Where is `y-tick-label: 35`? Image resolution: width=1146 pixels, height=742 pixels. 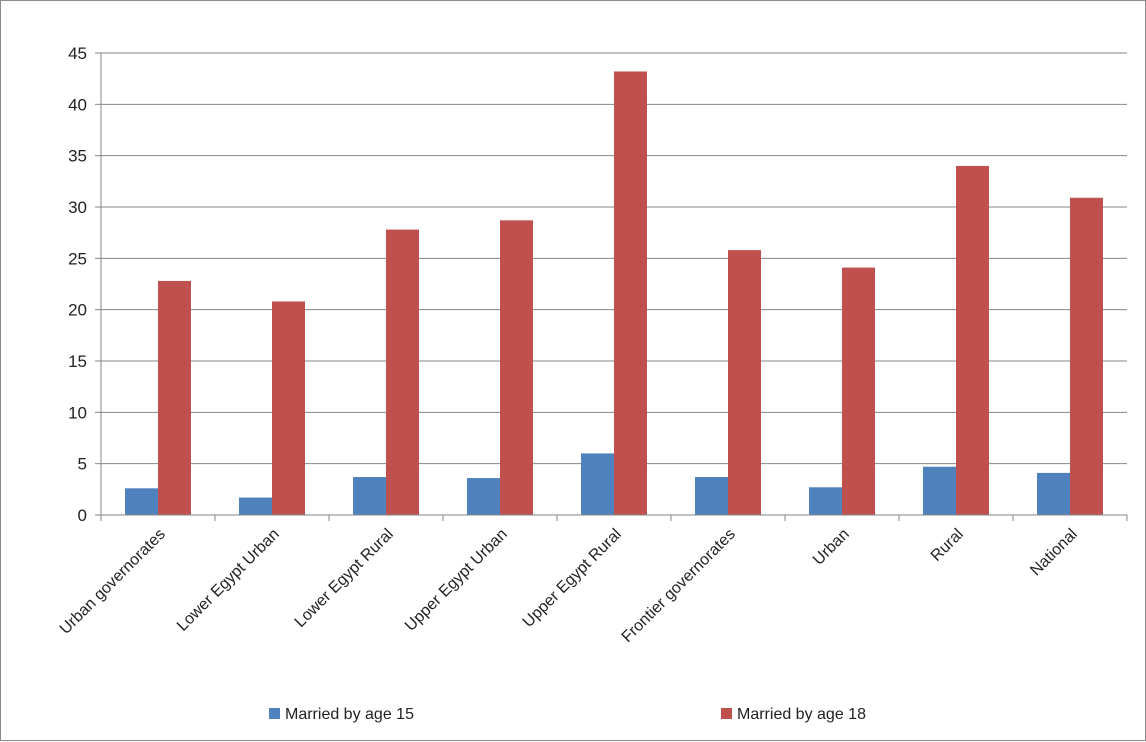 y-tick-label: 35 is located at coordinates (77, 156).